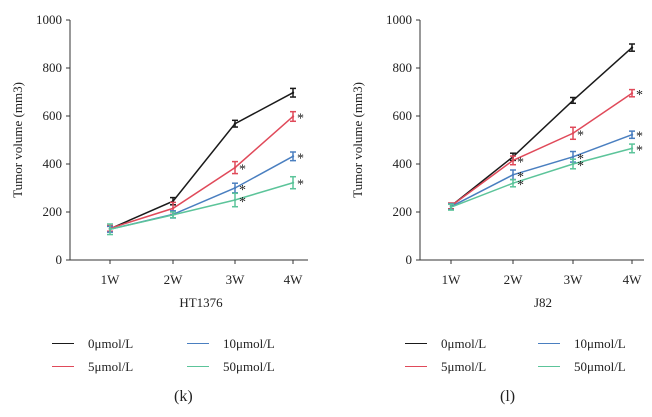  I want to click on panel-label-k: (k), so click(183, 396).